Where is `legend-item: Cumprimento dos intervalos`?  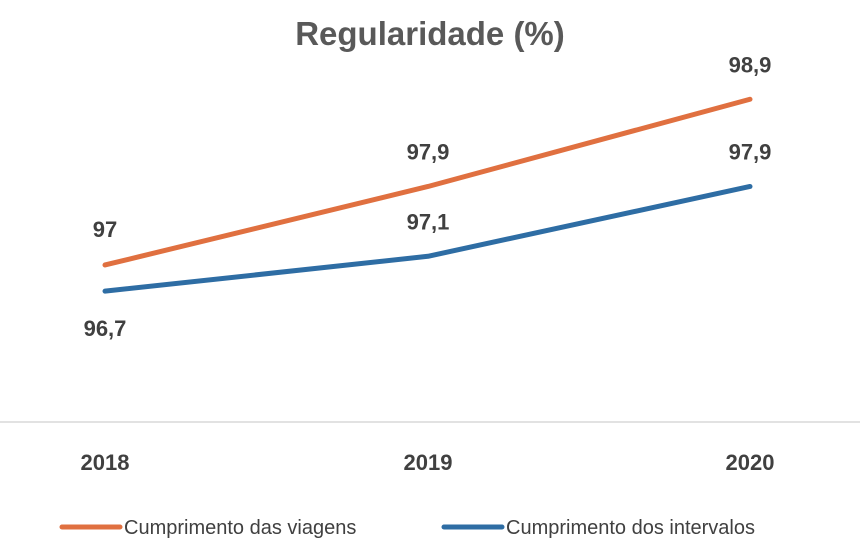
legend-item: Cumprimento dos intervalos is located at coordinates (598, 528).